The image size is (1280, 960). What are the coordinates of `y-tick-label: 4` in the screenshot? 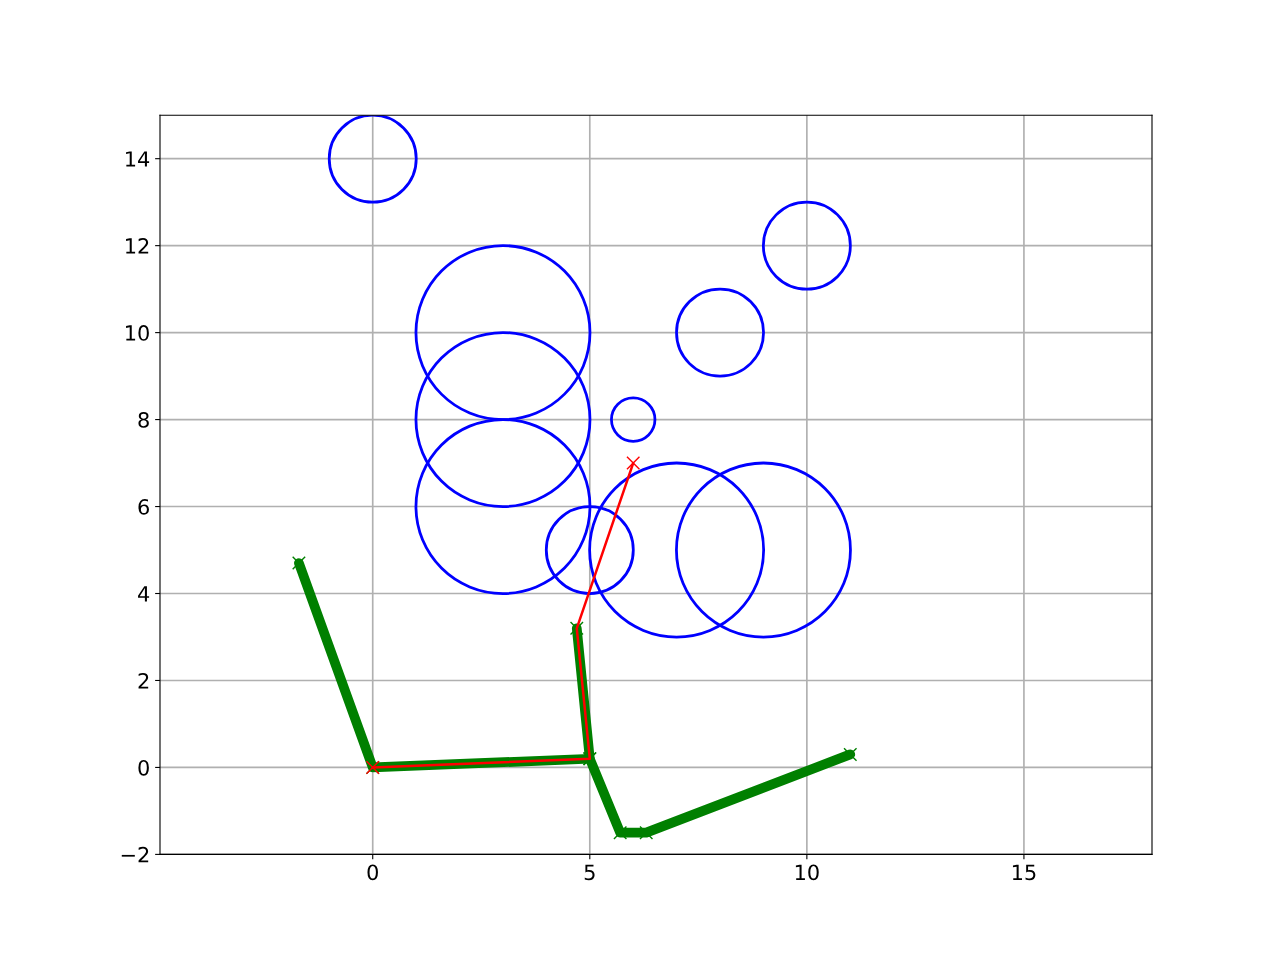 It's located at (144, 594).